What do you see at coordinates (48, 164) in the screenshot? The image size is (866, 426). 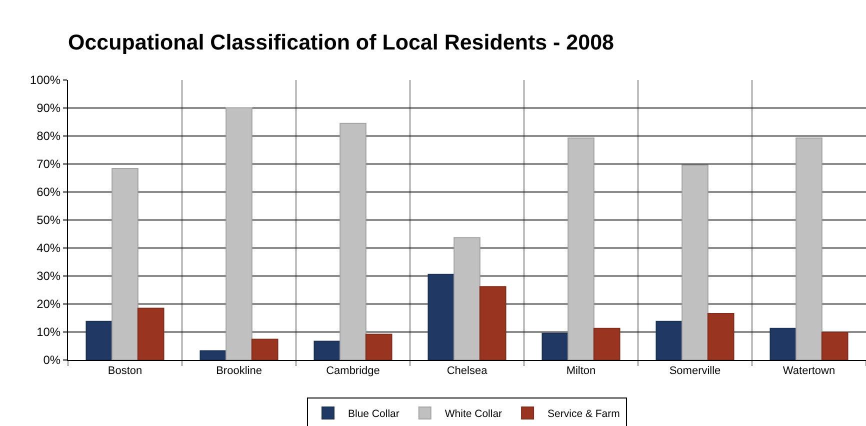 I see `y-tick-label: 70%` at bounding box center [48, 164].